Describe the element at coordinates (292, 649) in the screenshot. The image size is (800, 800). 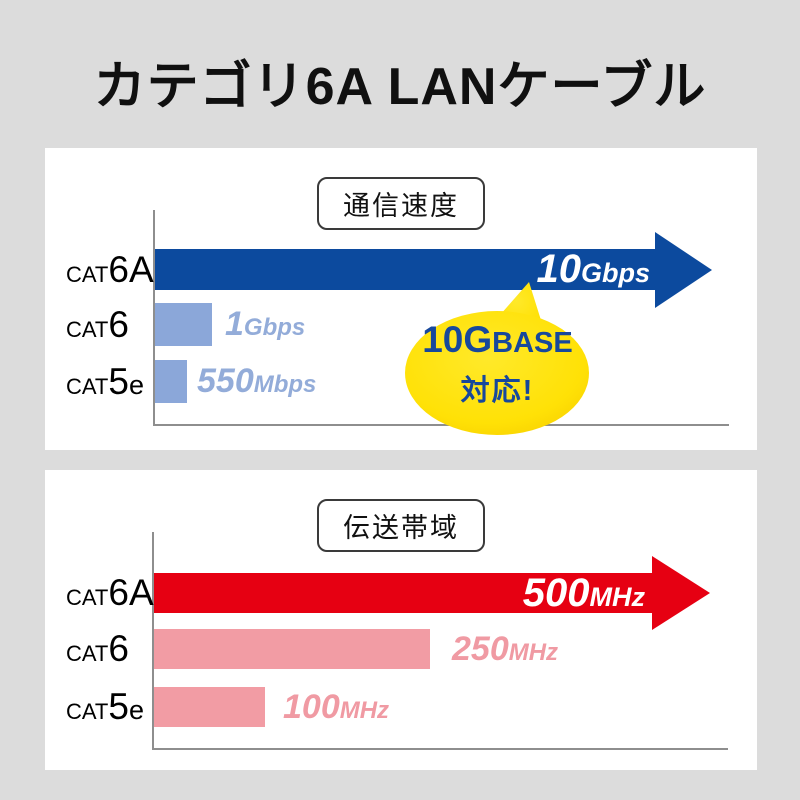
I see `bar-cat6-bandwidth` at that location.